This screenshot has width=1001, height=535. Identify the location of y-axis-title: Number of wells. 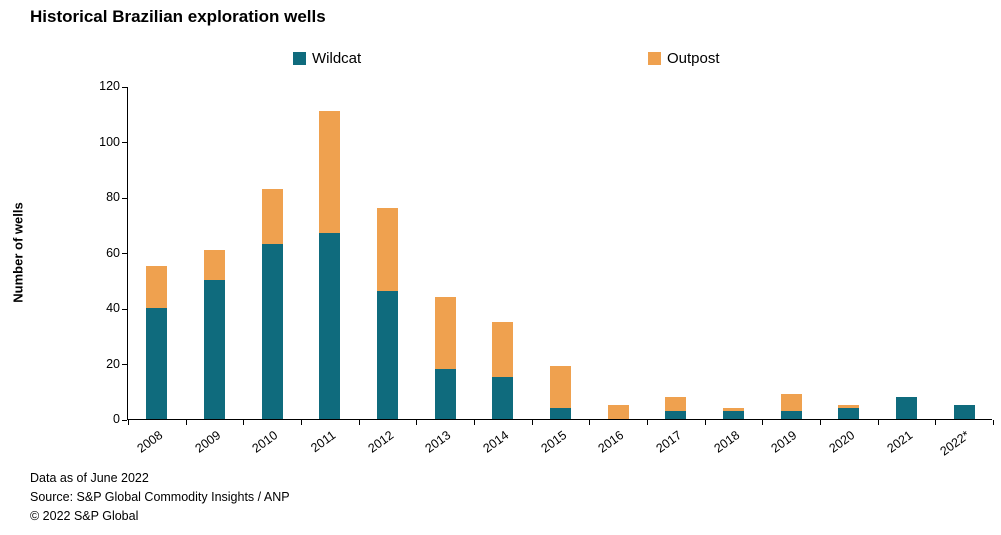
(18, 252).